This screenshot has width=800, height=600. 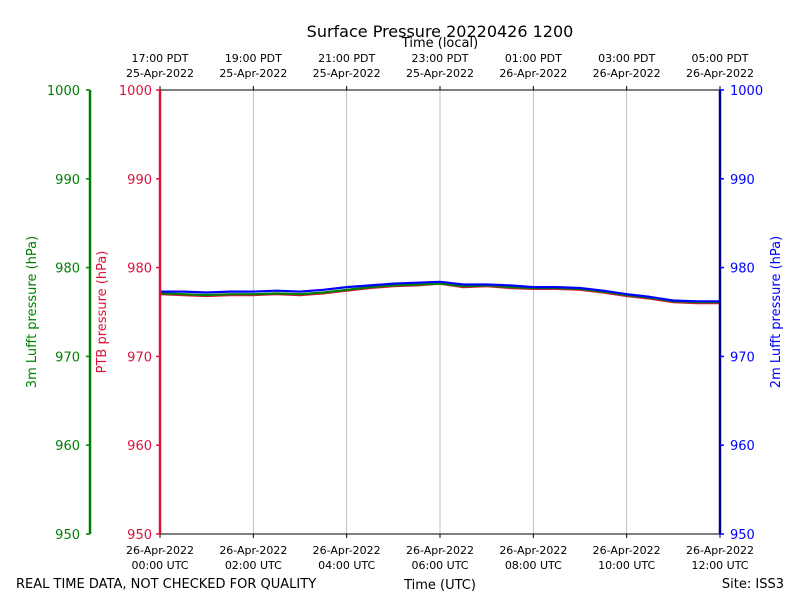 I want to click on top-tick-label-time: 19:00 PDT, so click(x=253, y=58).